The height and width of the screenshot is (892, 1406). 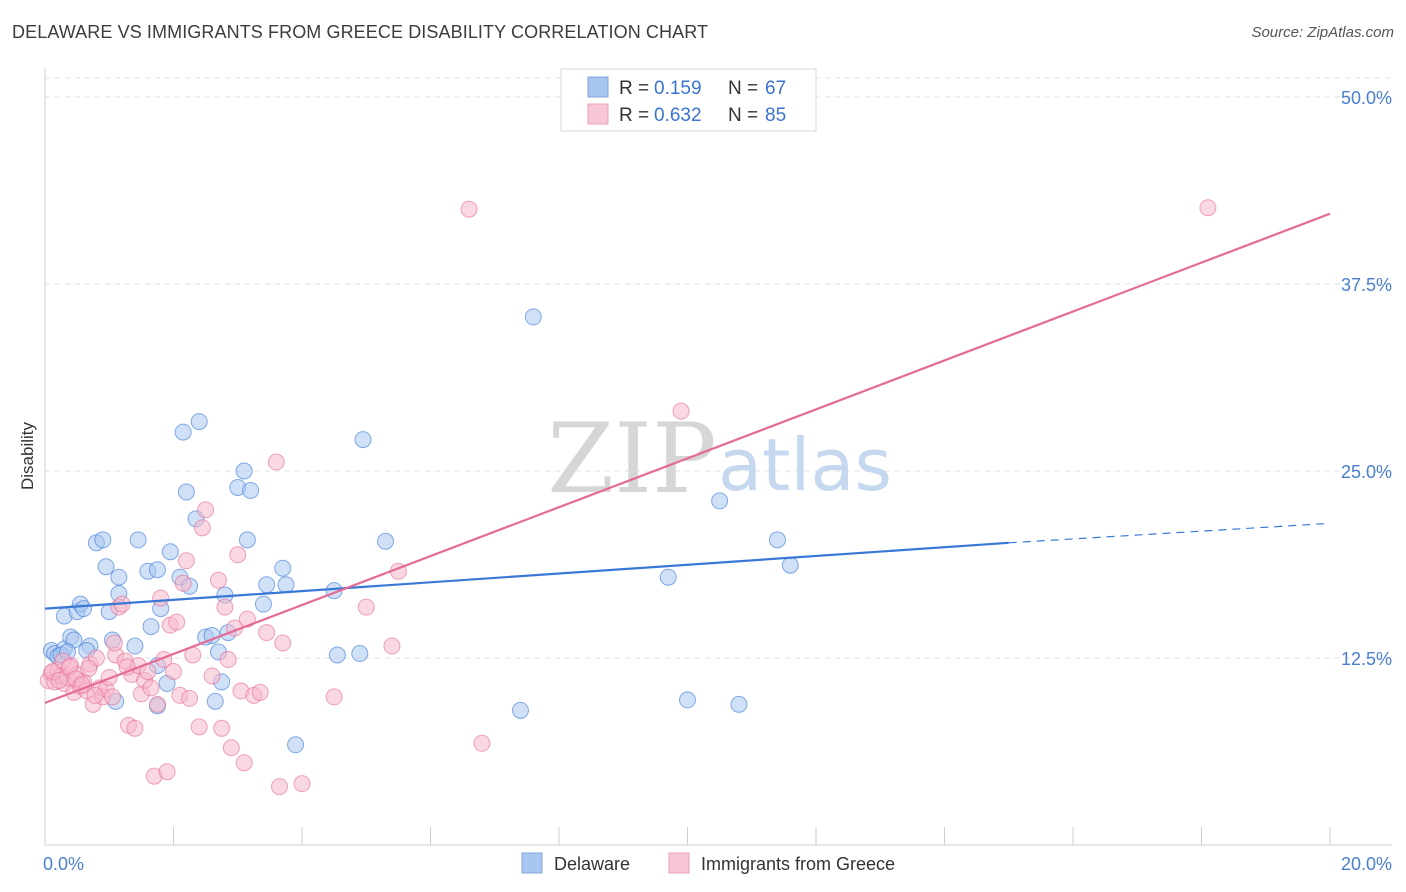 I want to click on legend-r-value-delaware: 0.159, so click(x=678, y=88).